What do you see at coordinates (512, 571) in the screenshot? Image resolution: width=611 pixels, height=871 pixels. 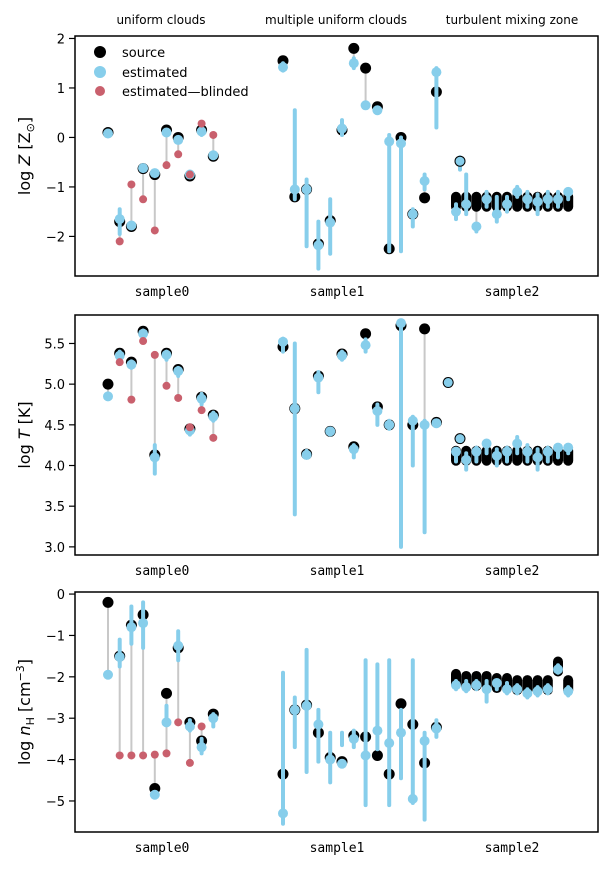 I see `sample-label-2-mid: sample2` at bounding box center [512, 571].